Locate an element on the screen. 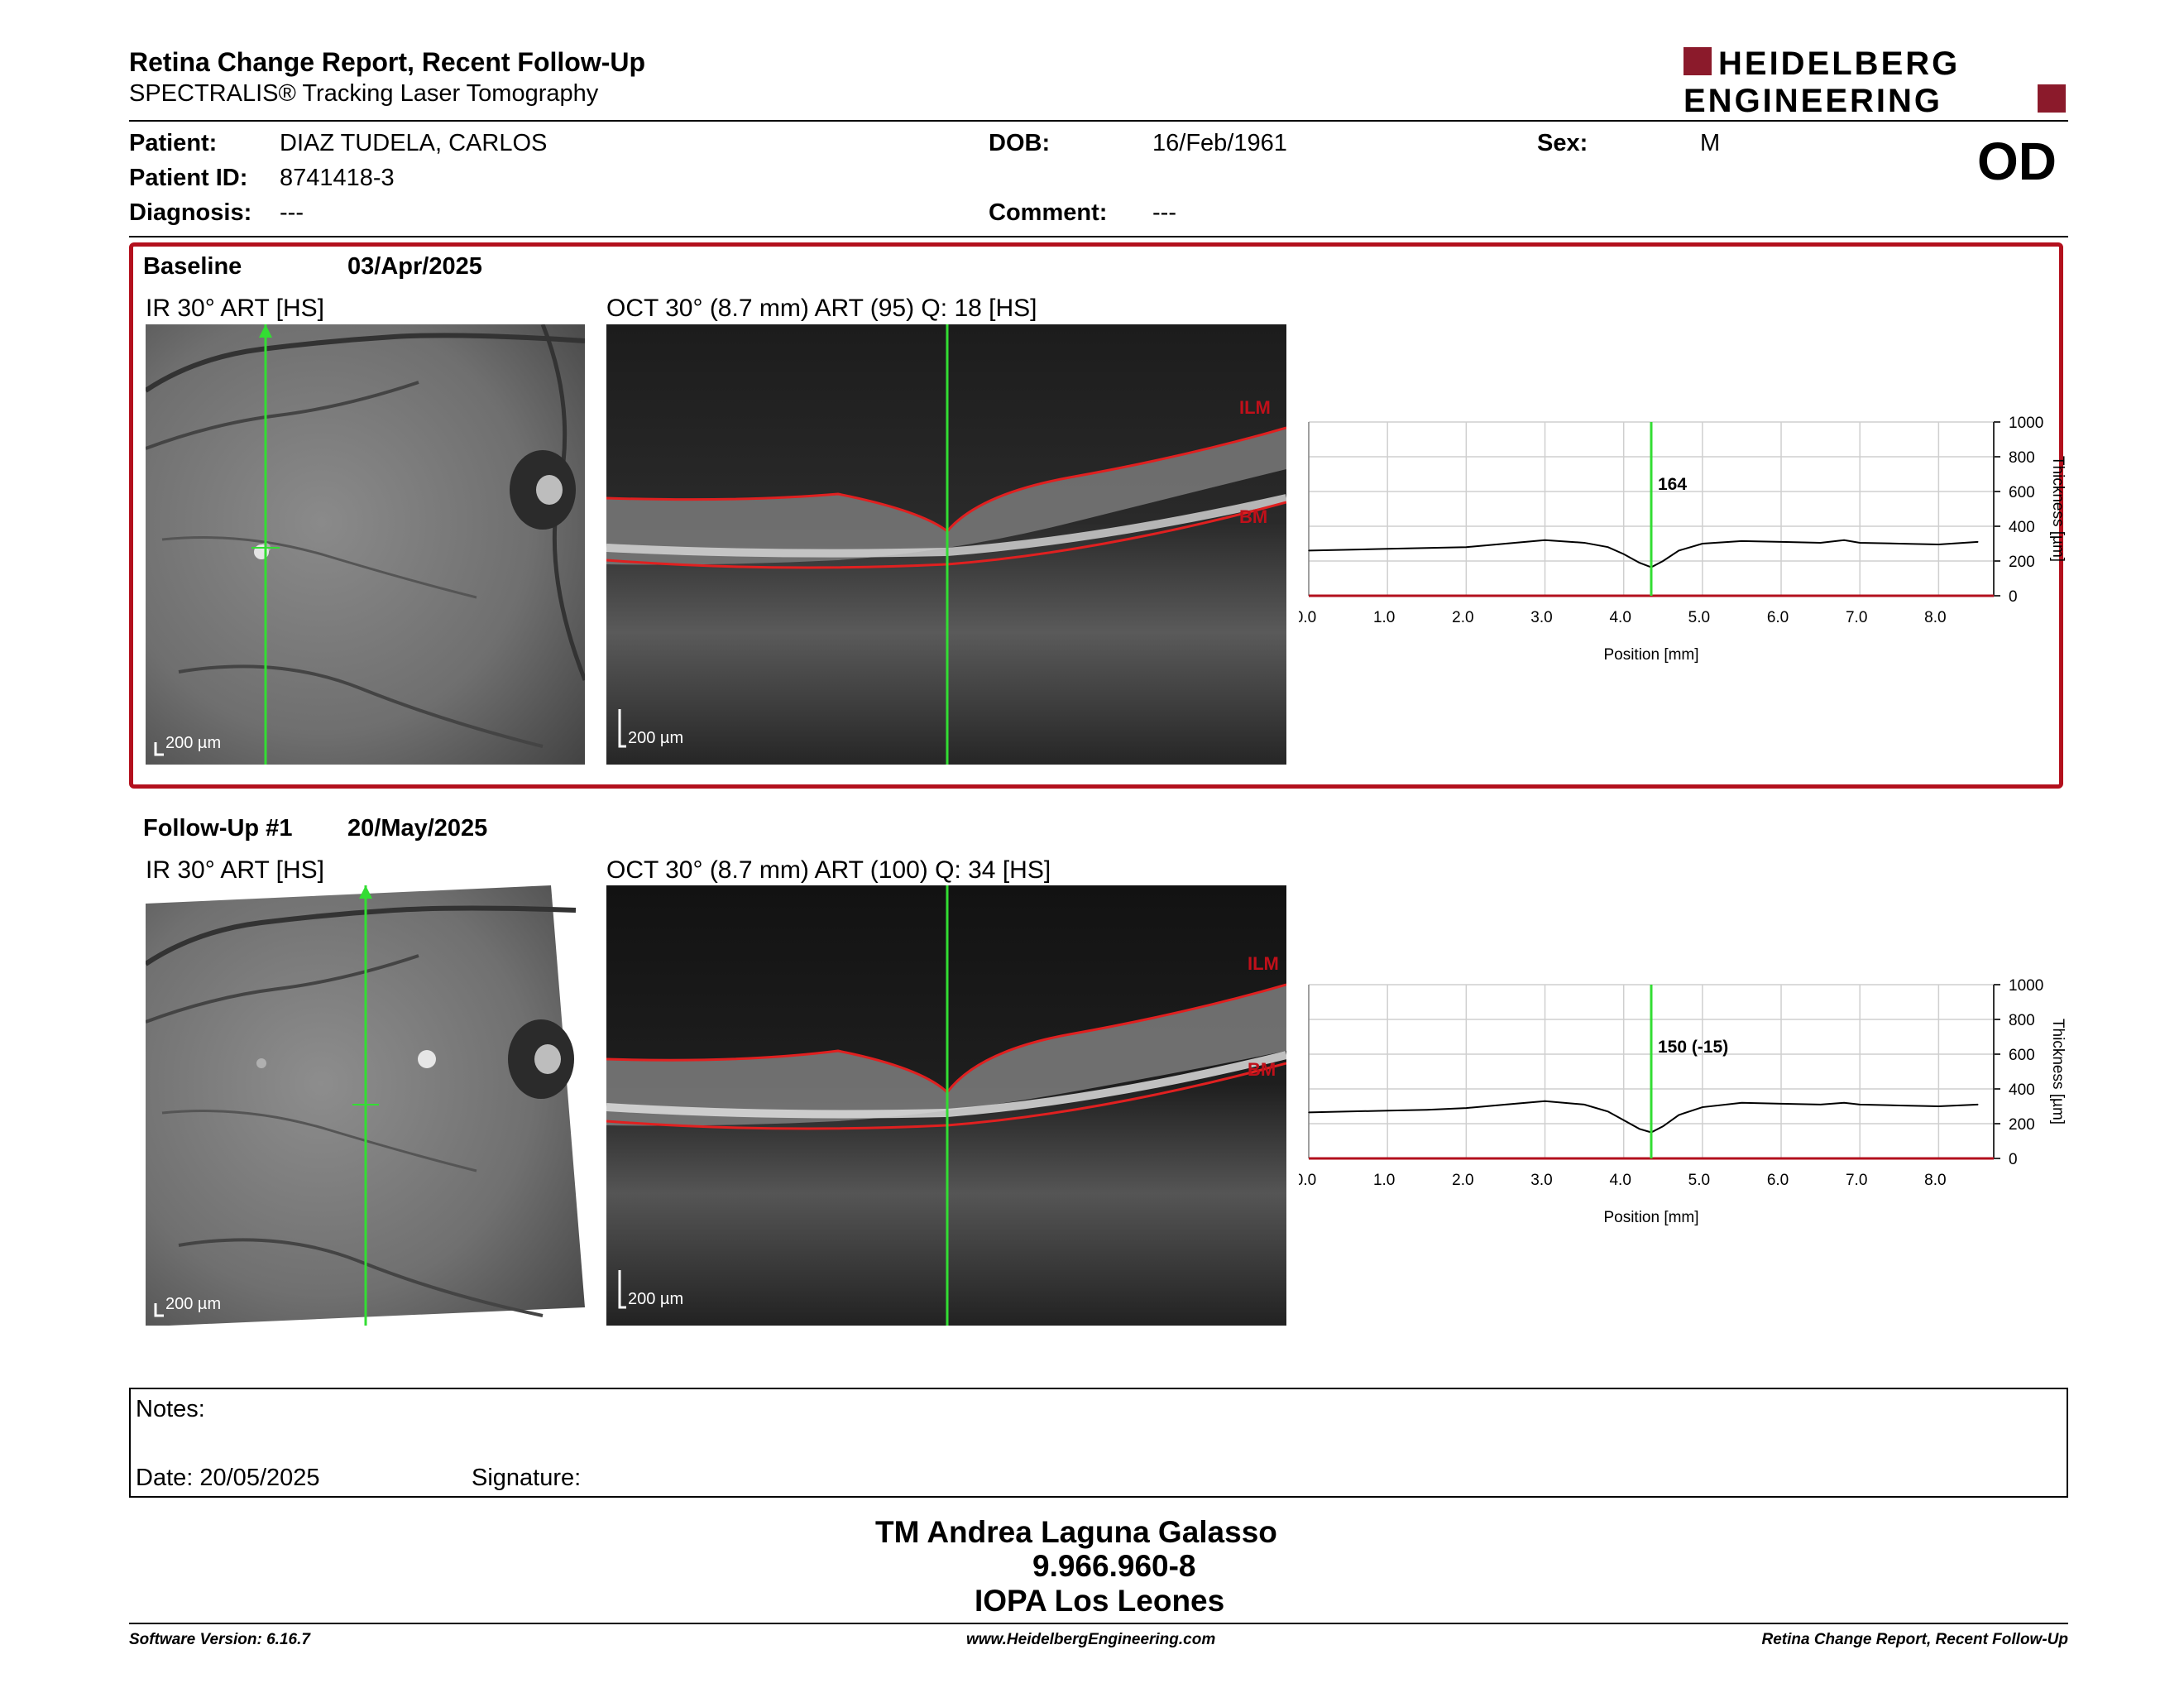 The height and width of the screenshot is (1688, 2184). footer-report-name: Retina Change Report, Recent Follow-Up is located at coordinates (1914, 1639).